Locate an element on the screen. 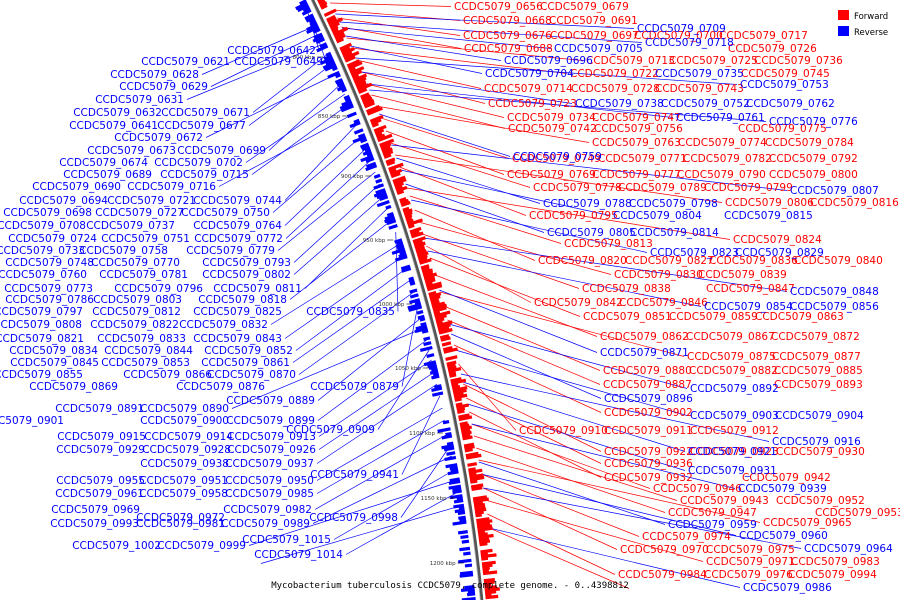 Image resolution: width=900 pixels, height=600 pixels. forward-gene-label: CCDC5079_0910 is located at coordinates (563, 431).